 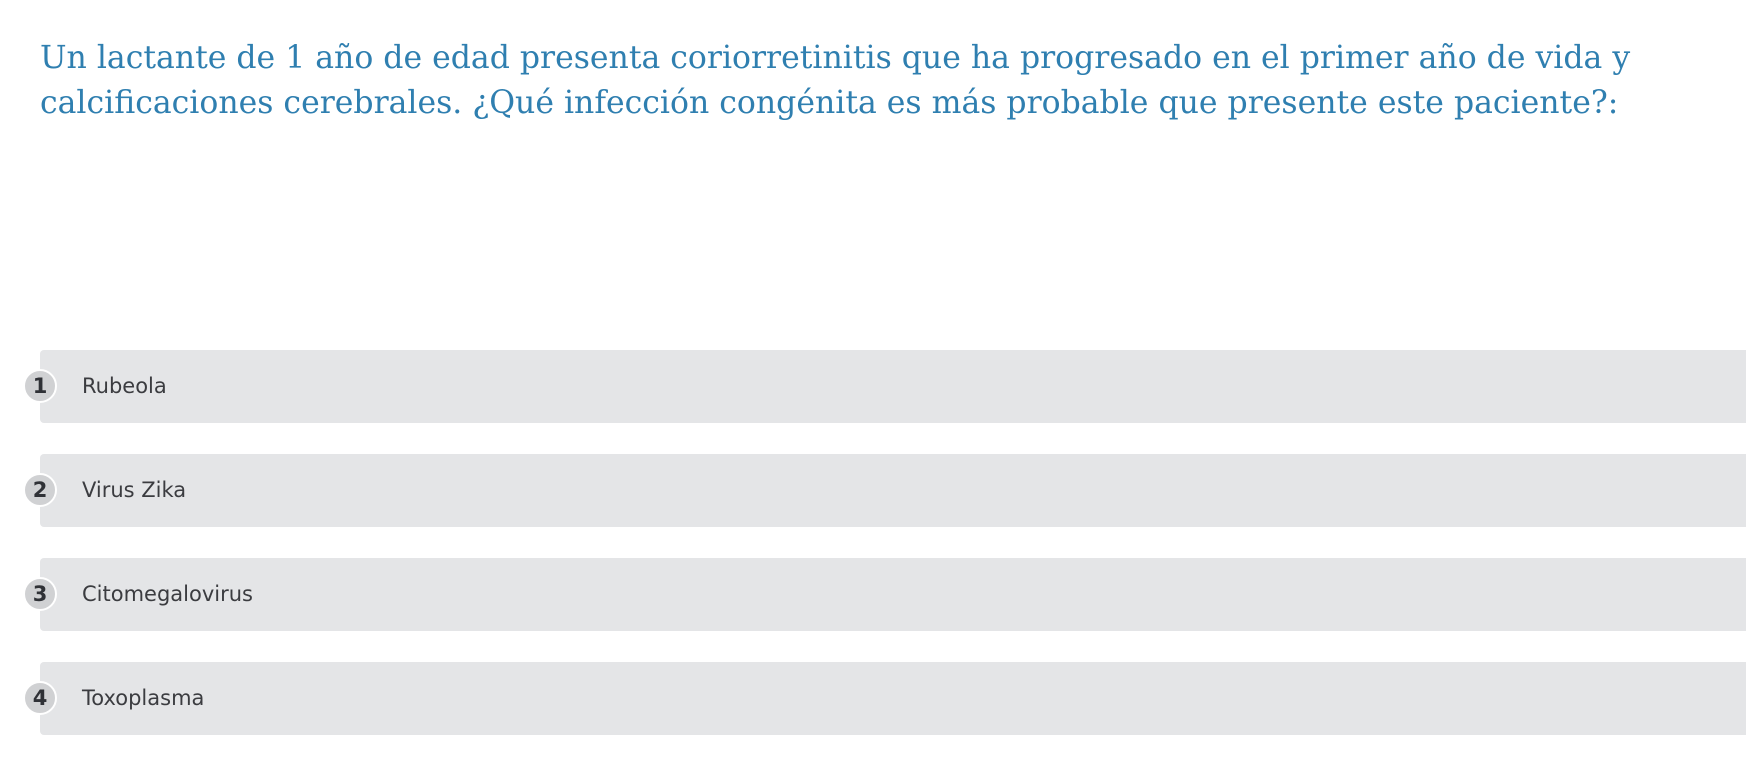 What do you see at coordinates (40, 490) in the screenshot?
I see `answer-number-badge: 2` at bounding box center [40, 490].